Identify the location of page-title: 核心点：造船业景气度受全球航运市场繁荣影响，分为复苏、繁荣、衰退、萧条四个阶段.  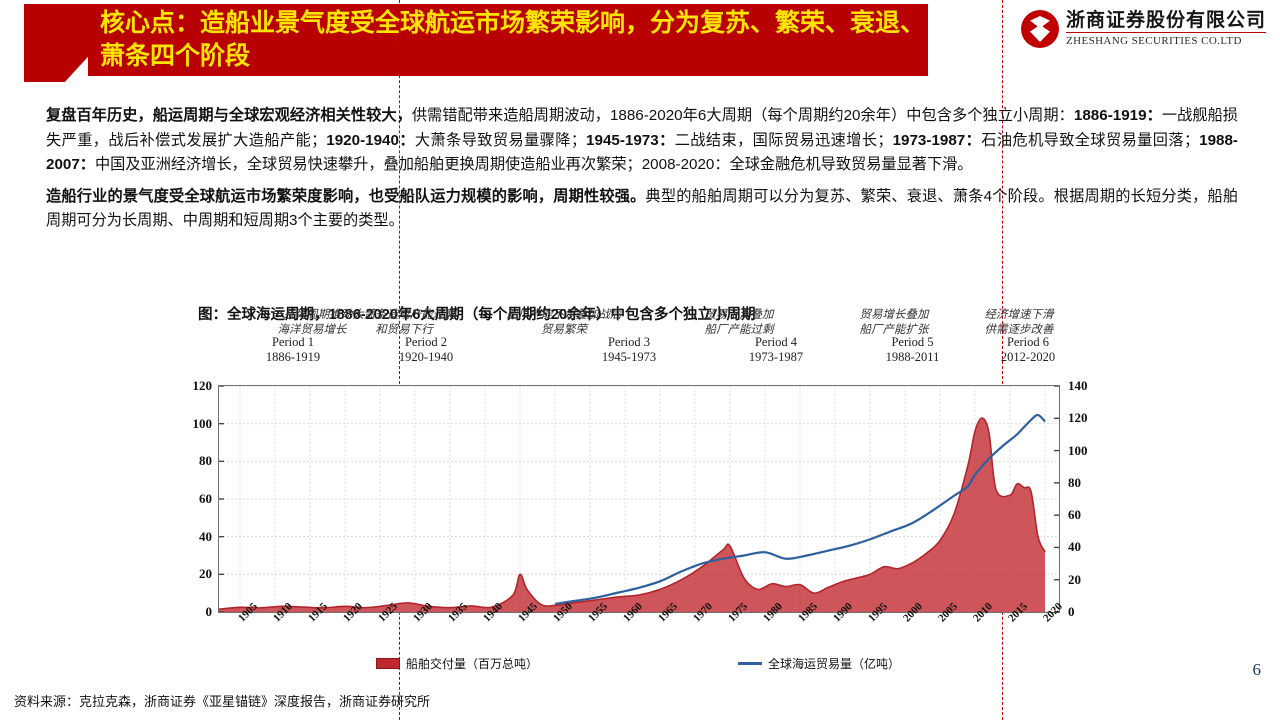
(513, 39).